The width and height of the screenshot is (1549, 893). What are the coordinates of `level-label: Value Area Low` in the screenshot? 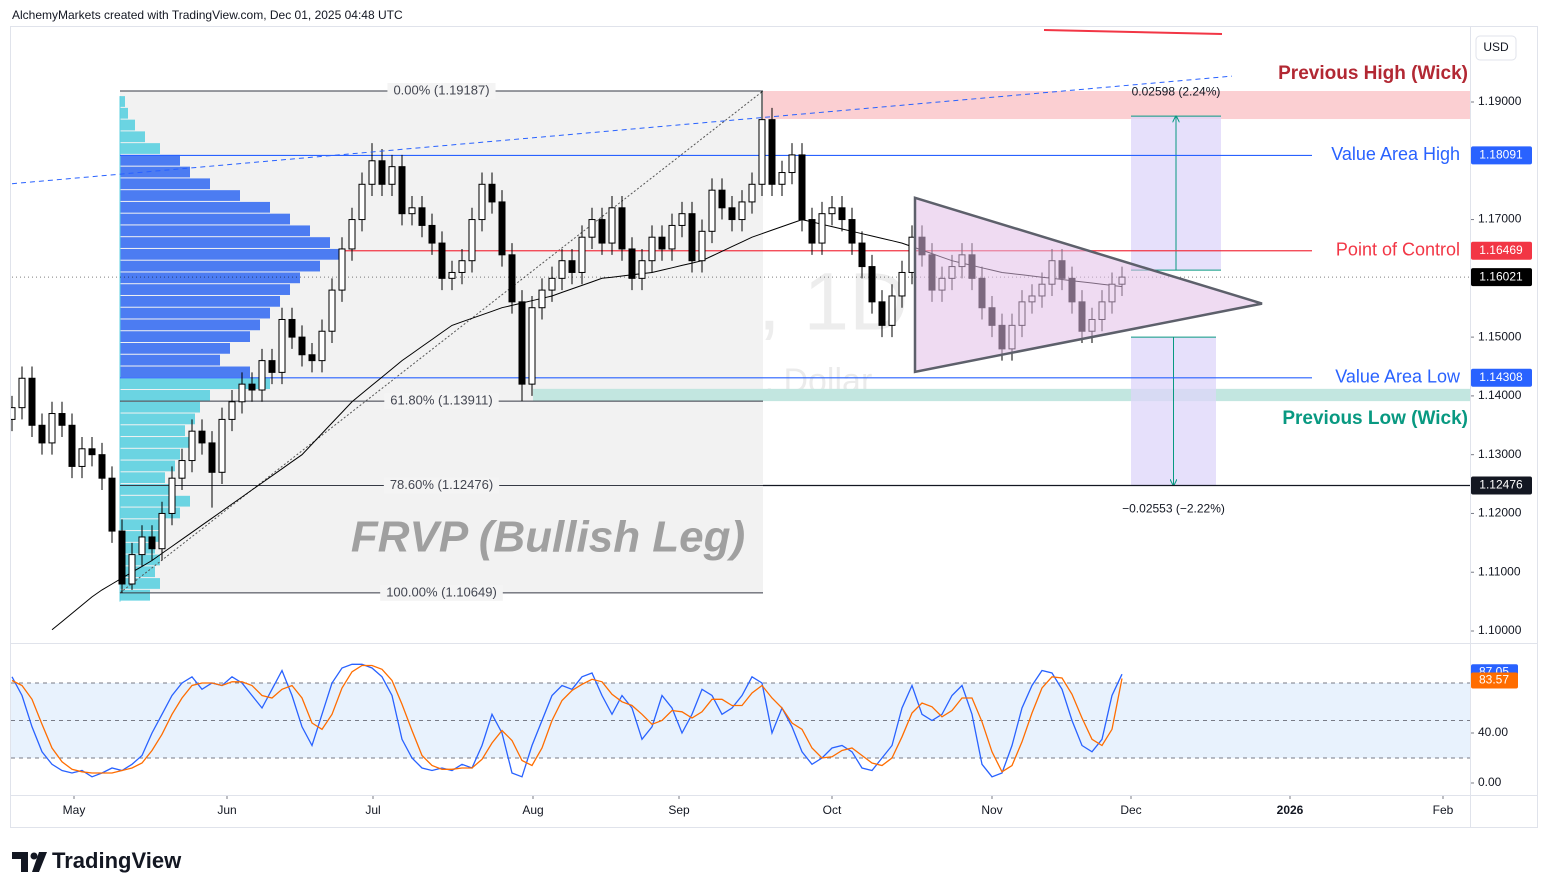 It's located at (1398, 377).